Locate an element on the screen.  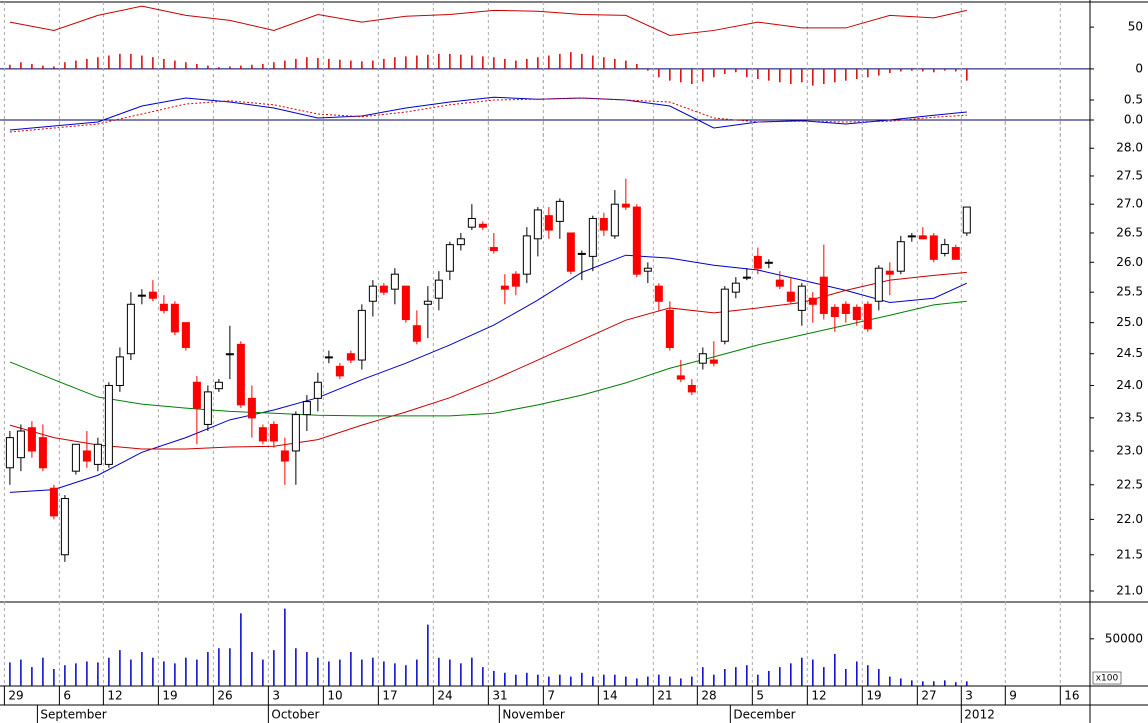
y-tick-label: 0 is located at coordinates (1139, 68).